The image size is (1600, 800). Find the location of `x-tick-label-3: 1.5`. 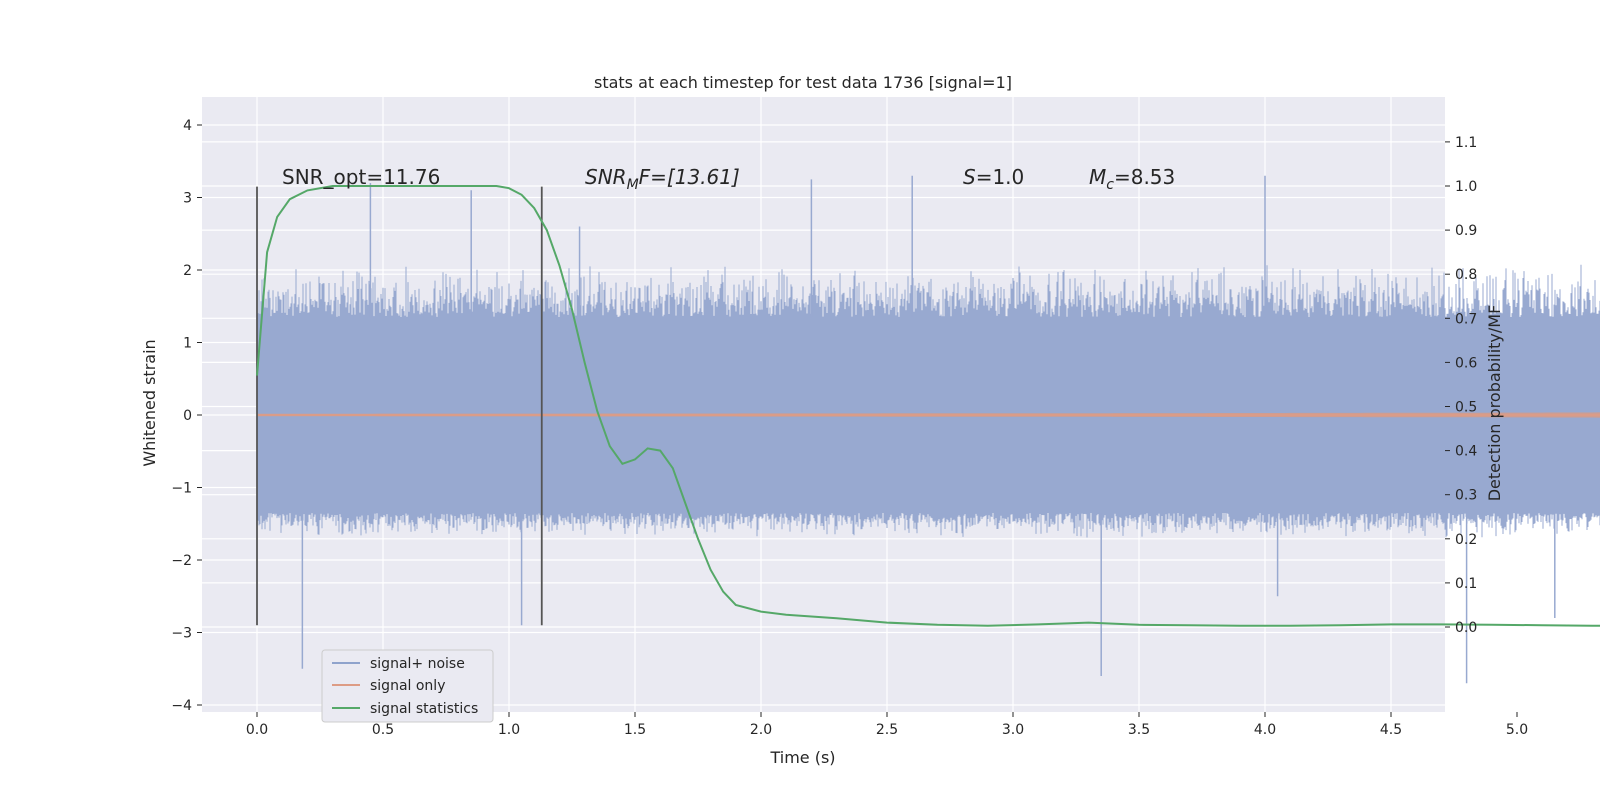

x-tick-label-3: 1.5 is located at coordinates (635, 730).